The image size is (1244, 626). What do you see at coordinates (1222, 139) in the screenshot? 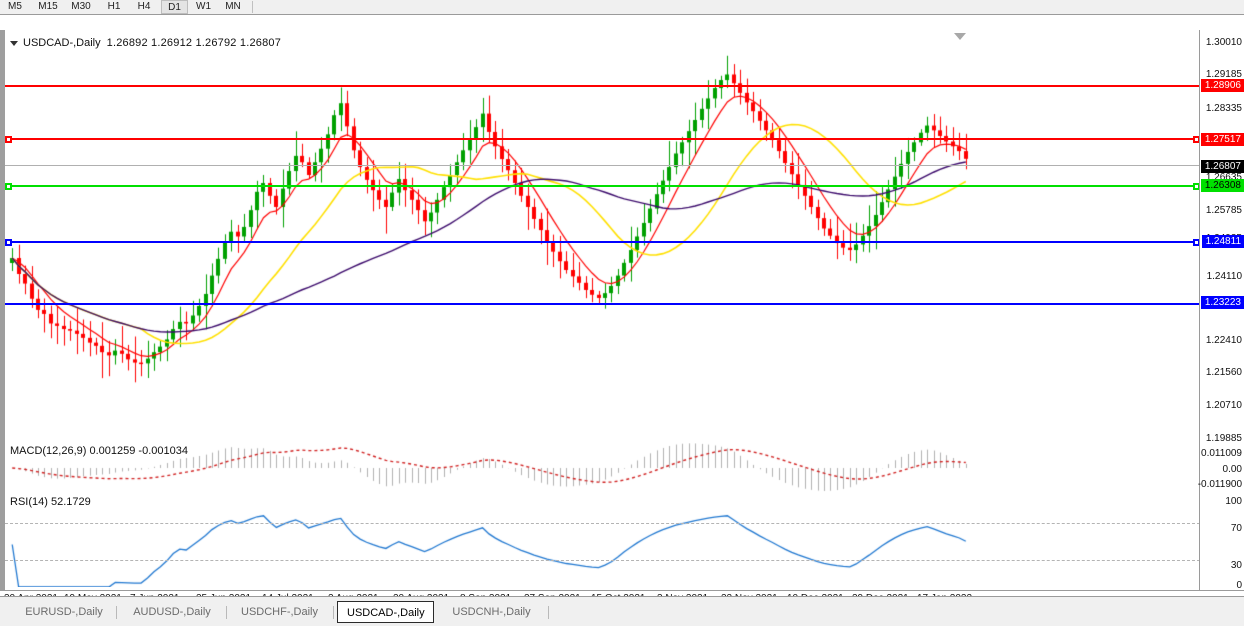
I see `price-label-resistance-lower: 1.27517` at bounding box center [1222, 139].